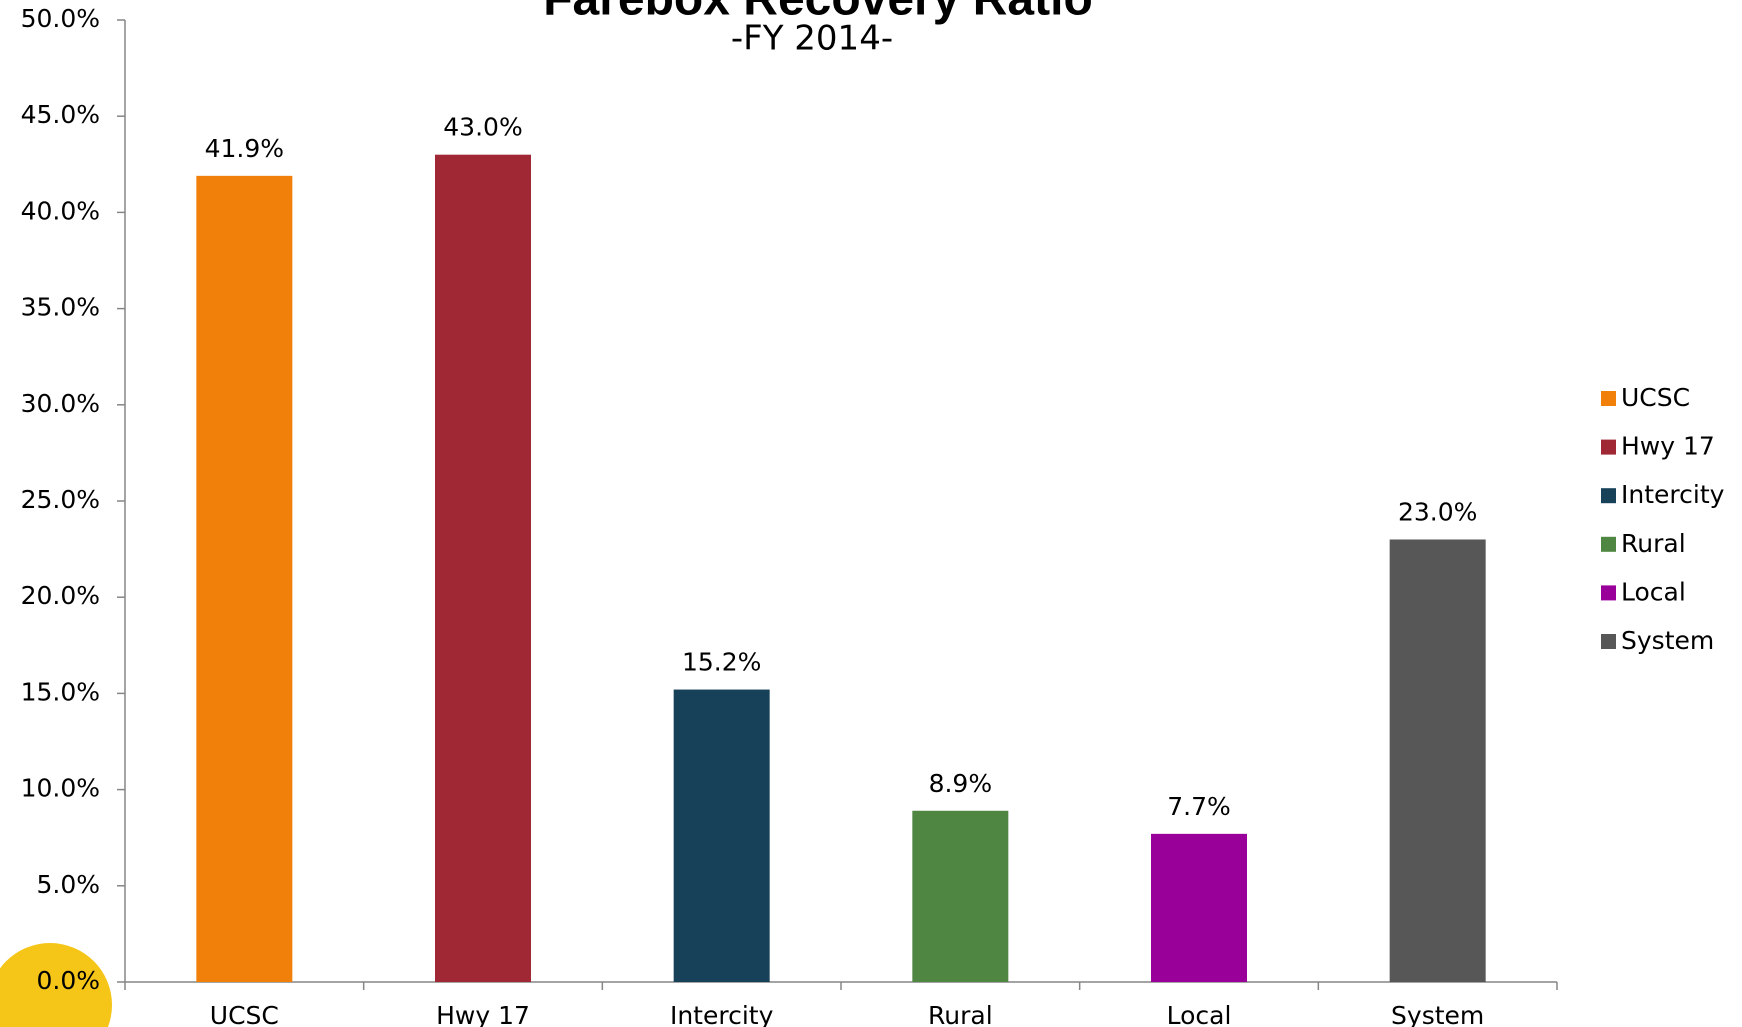 The height and width of the screenshot is (1027, 1742). What do you see at coordinates (68, 884) in the screenshot?
I see `y-tick-label: 5.0%` at bounding box center [68, 884].